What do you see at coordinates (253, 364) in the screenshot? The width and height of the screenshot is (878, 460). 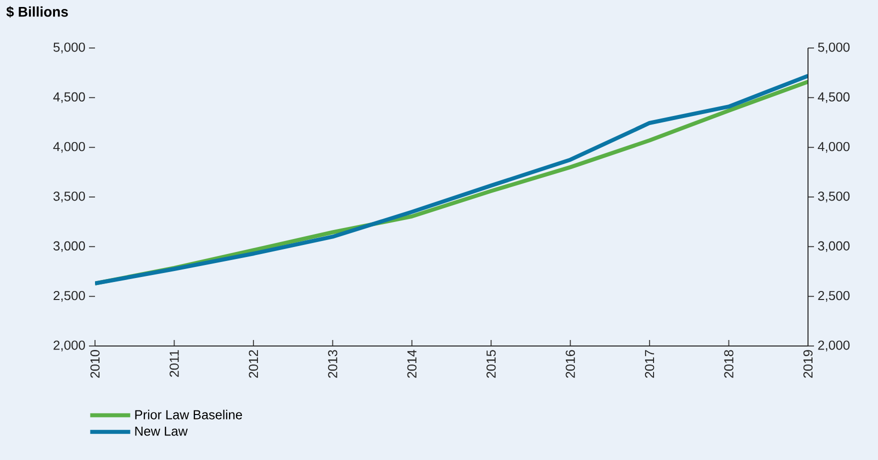 I see `x-tick-label: 2012` at bounding box center [253, 364].